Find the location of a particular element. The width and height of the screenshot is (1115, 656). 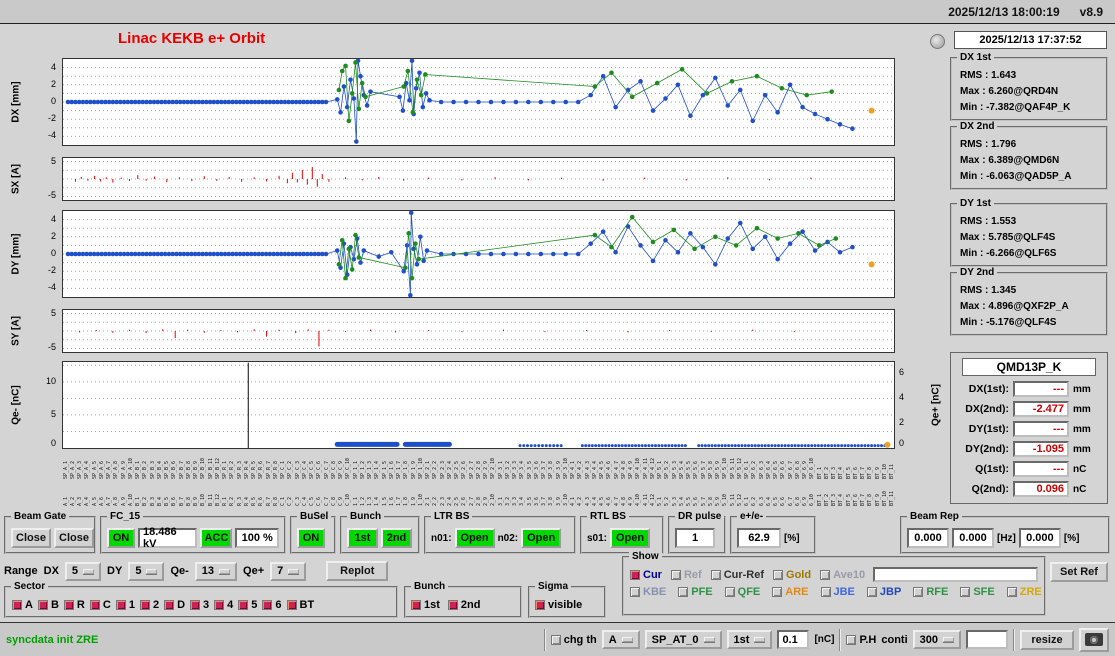

bpm-label: SP_2_3 2_3 is located at coordinates (442, 483).